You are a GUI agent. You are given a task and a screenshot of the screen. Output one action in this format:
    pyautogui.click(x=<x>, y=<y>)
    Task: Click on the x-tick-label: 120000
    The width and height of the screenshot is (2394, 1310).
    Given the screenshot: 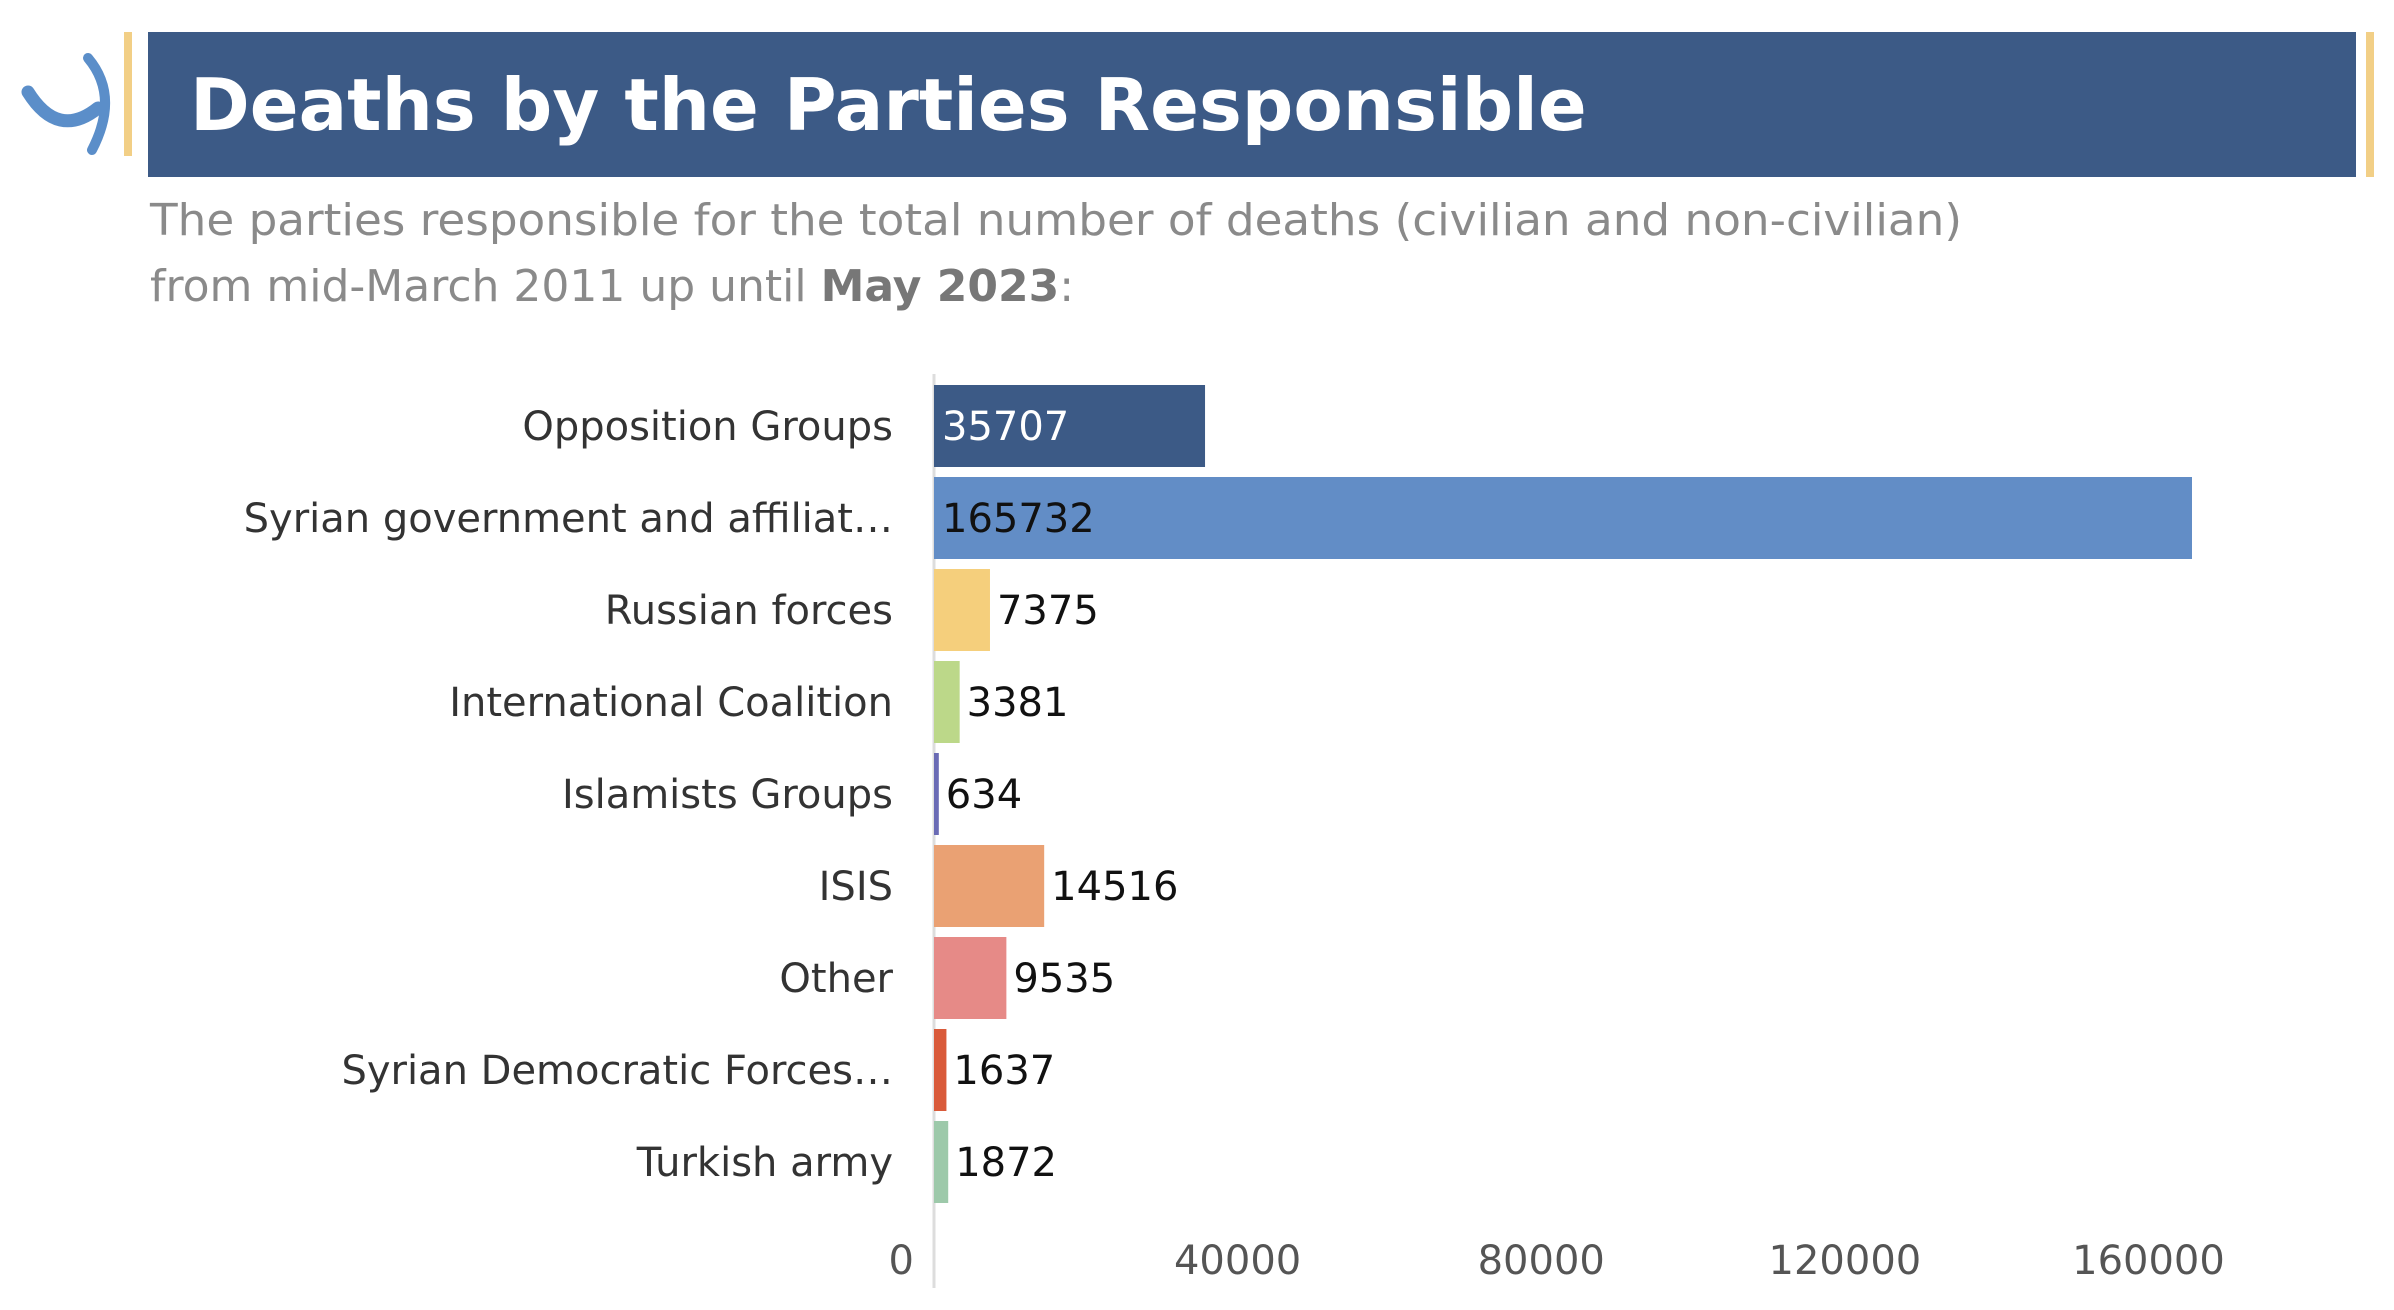 What is the action you would take?
    pyautogui.click(x=1845, y=1261)
    